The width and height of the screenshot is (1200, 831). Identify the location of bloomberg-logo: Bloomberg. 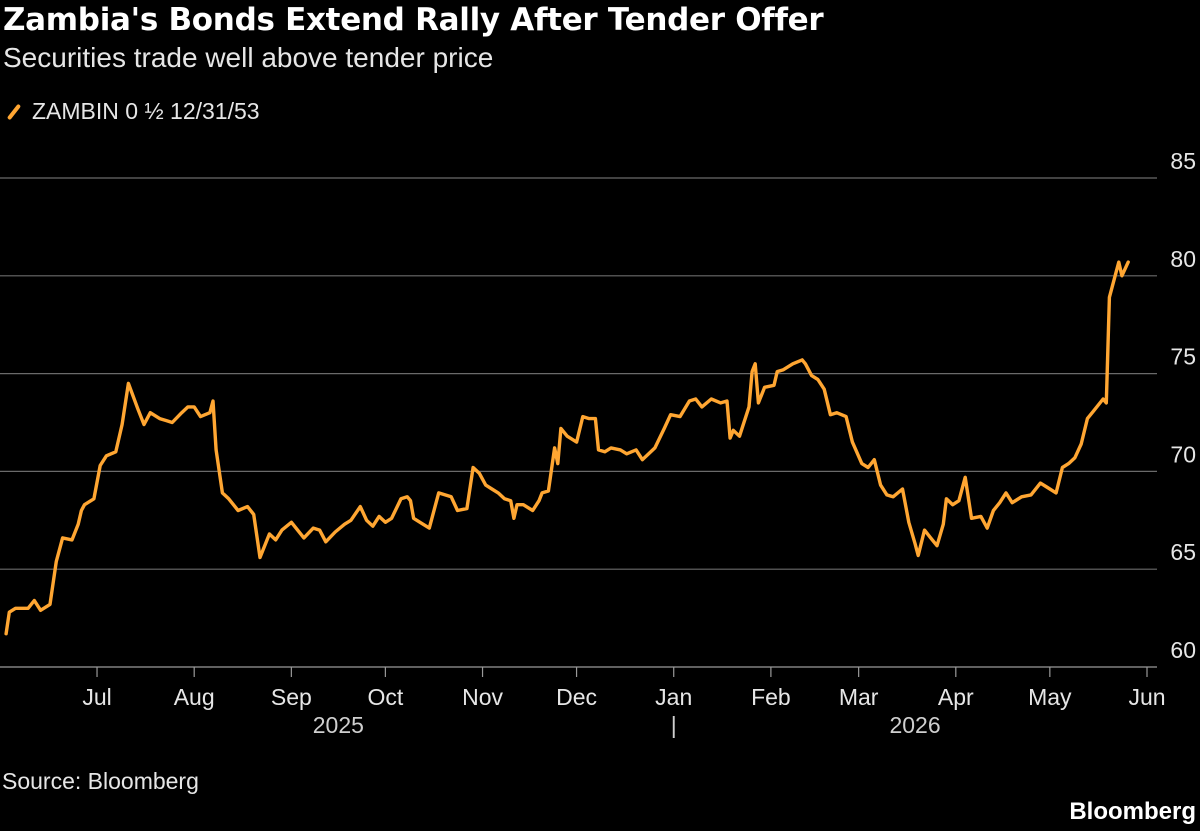
(1132, 811).